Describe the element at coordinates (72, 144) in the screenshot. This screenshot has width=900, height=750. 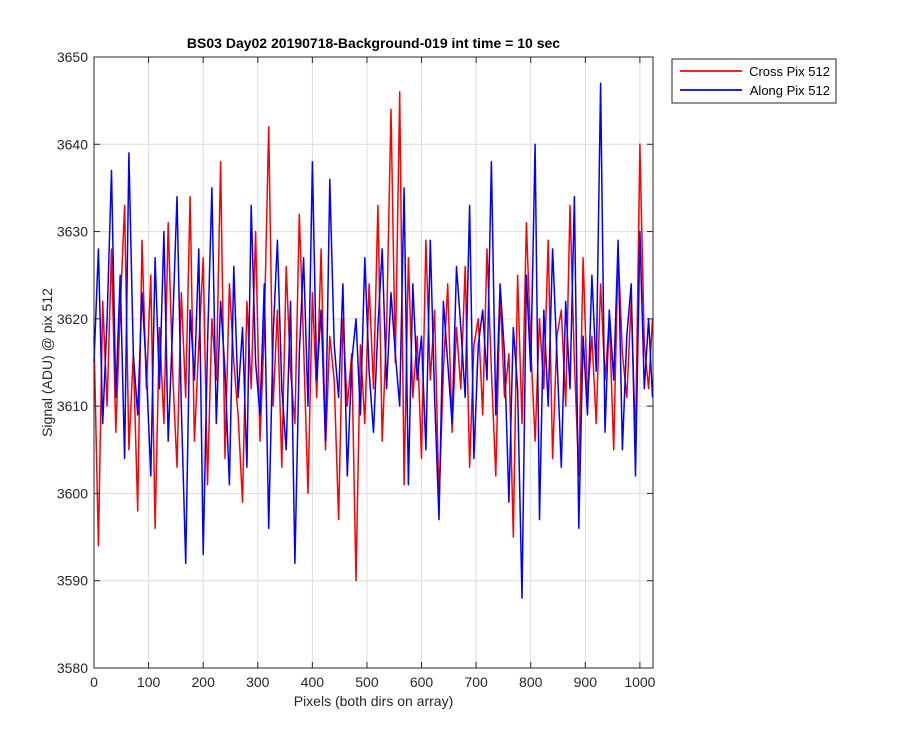
I see `y-tick-label: 3640` at that location.